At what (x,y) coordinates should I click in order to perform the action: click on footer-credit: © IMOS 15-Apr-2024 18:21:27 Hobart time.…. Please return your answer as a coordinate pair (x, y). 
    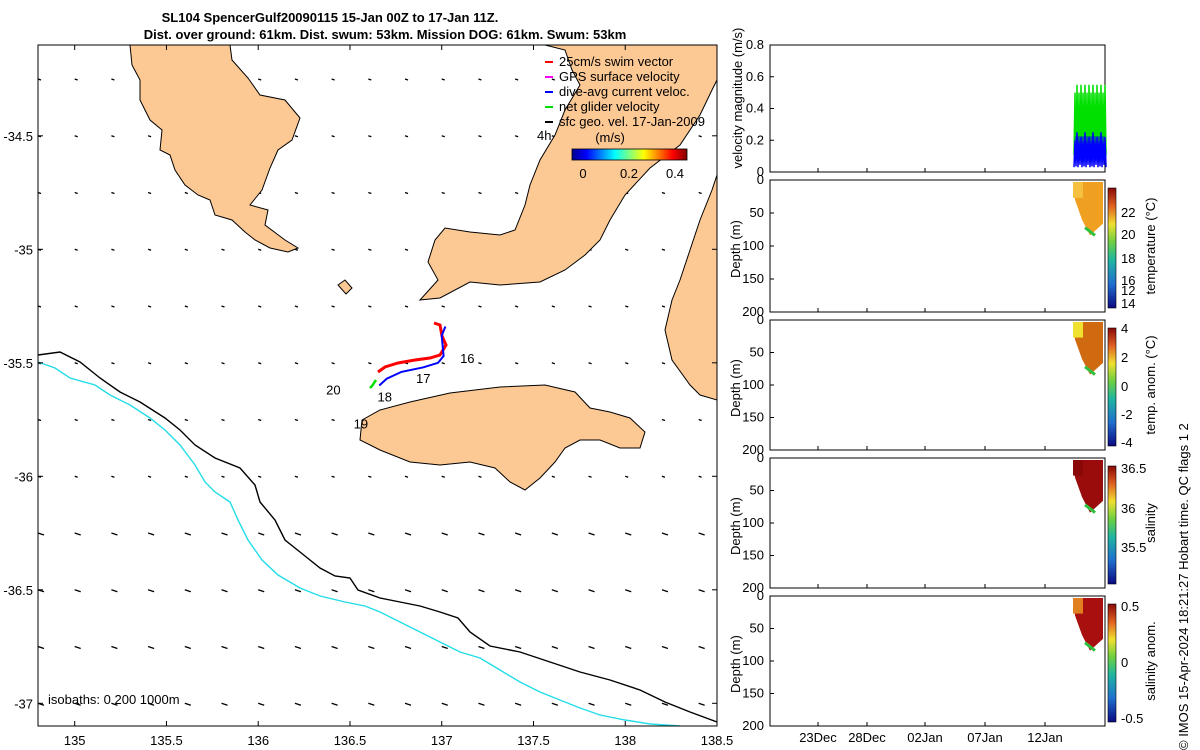
    Looking at the image, I should click on (1183, 586).